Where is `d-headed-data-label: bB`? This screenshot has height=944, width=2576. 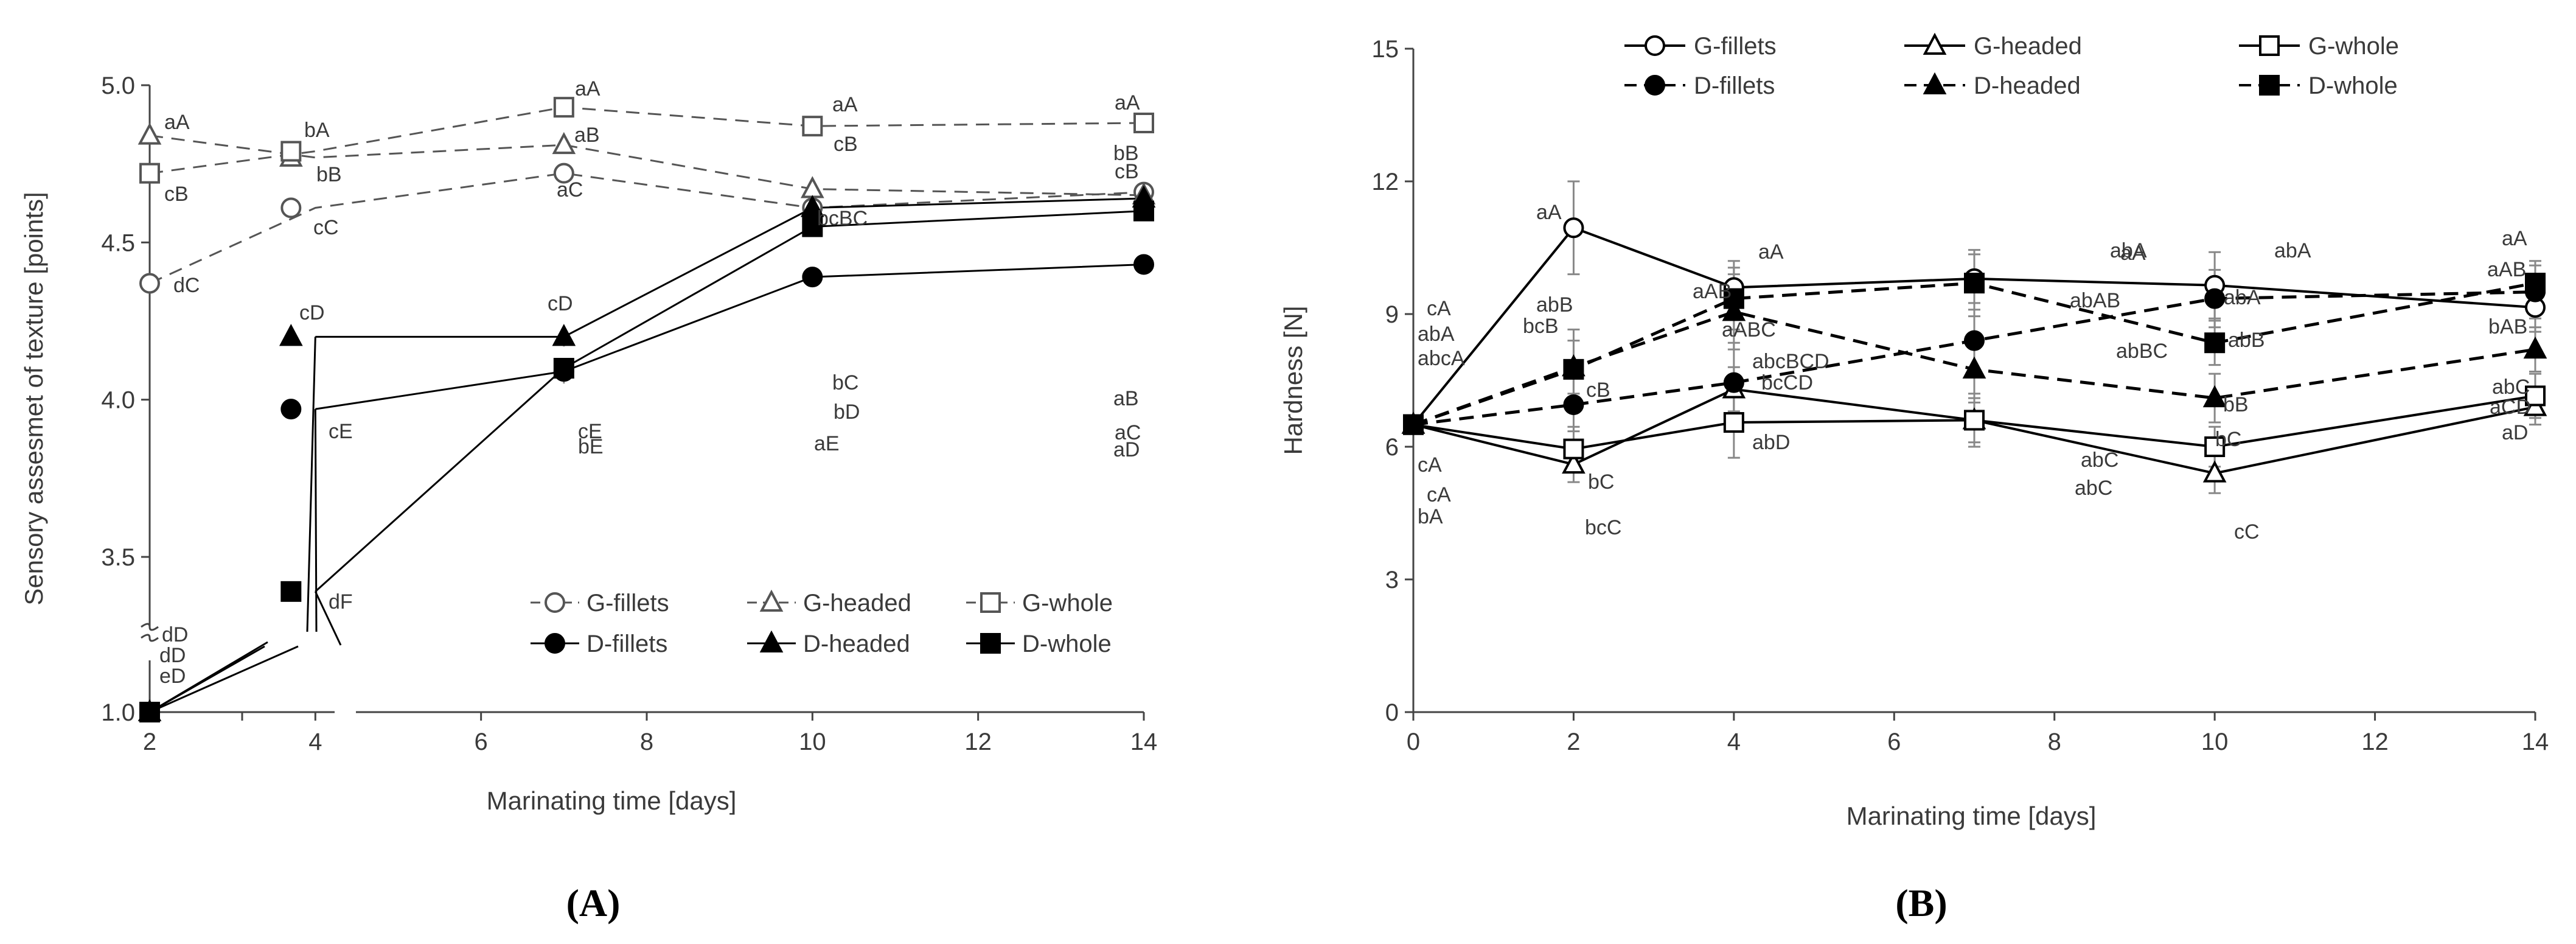 d-headed-data-label: bB is located at coordinates (2236, 404).